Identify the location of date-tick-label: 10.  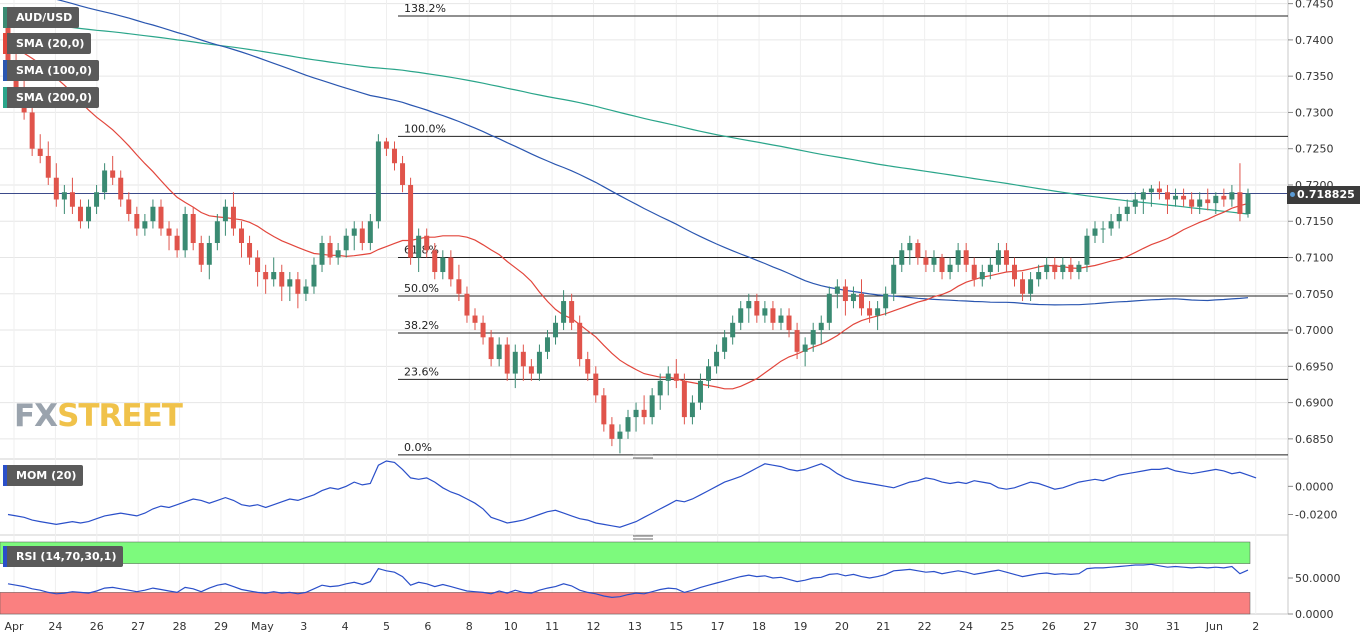
(511, 626).